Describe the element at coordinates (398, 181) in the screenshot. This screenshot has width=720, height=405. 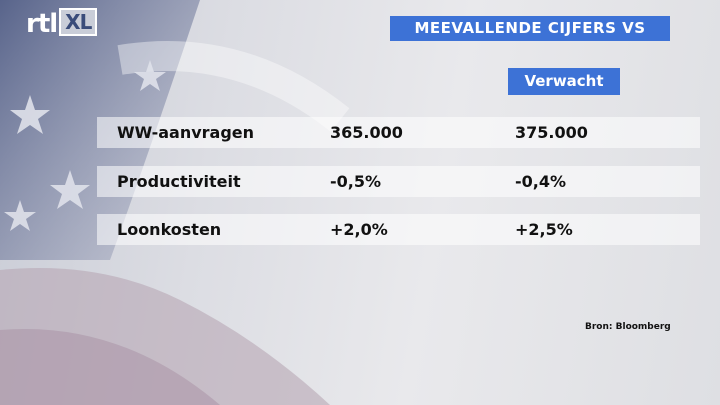
I see `table-row: Productiviteit -0,5% -0,4%` at that location.